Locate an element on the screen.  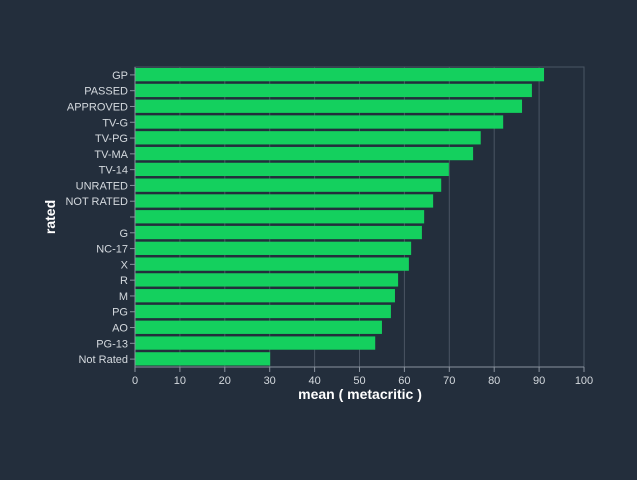
x-tick-label: 100 is located at coordinates (584, 381).